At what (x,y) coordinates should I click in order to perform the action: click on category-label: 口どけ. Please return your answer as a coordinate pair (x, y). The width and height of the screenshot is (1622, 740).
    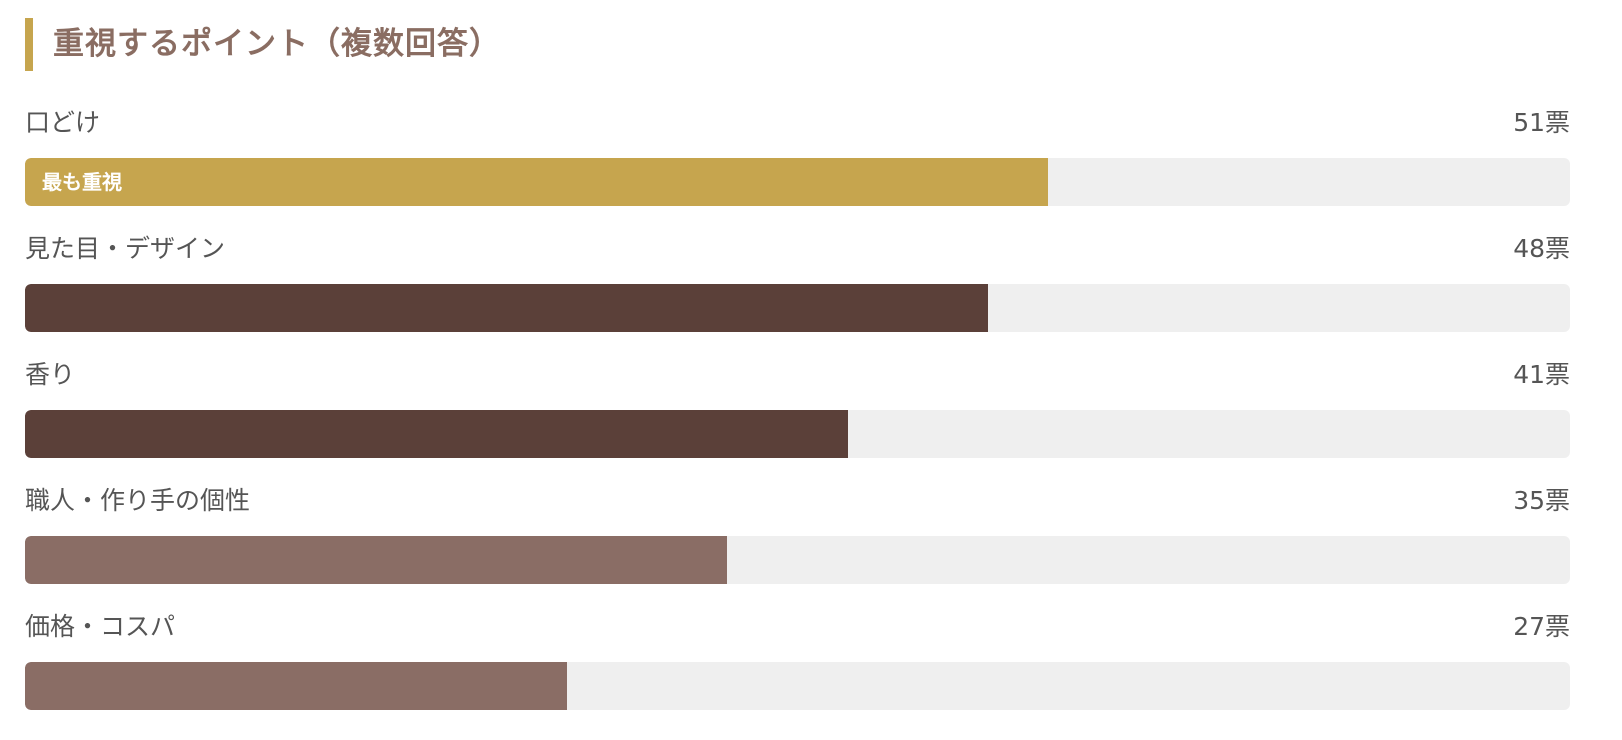
    Looking at the image, I should click on (63, 122).